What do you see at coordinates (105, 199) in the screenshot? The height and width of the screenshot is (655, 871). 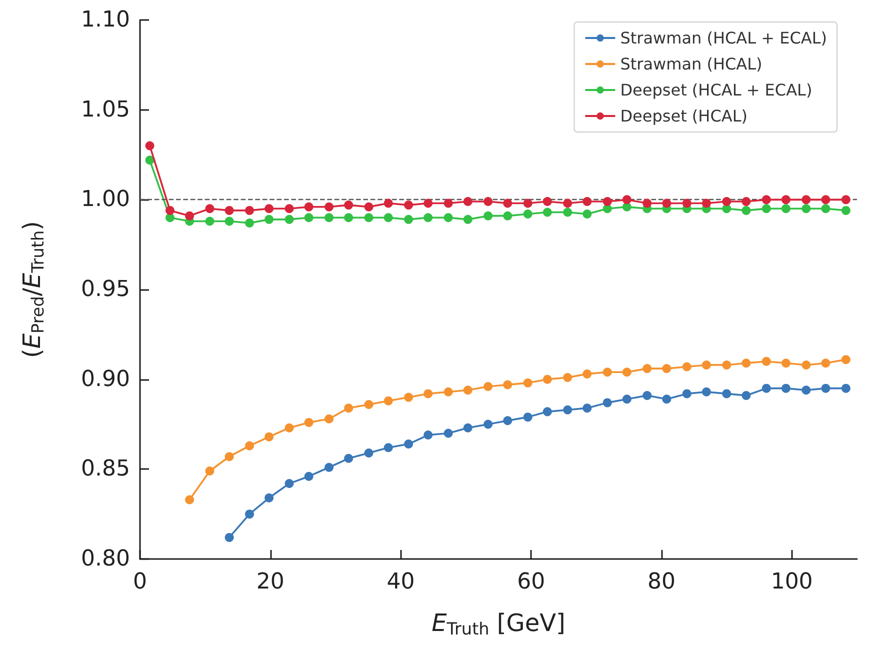 I see `y-tick-label: 1.00` at bounding box center [105, 199].